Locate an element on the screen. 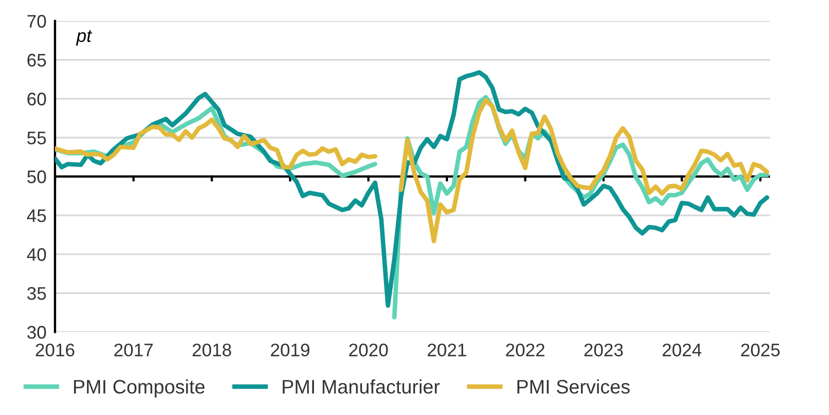  y-tick-label: 30 is located at coordinates (36, 332).